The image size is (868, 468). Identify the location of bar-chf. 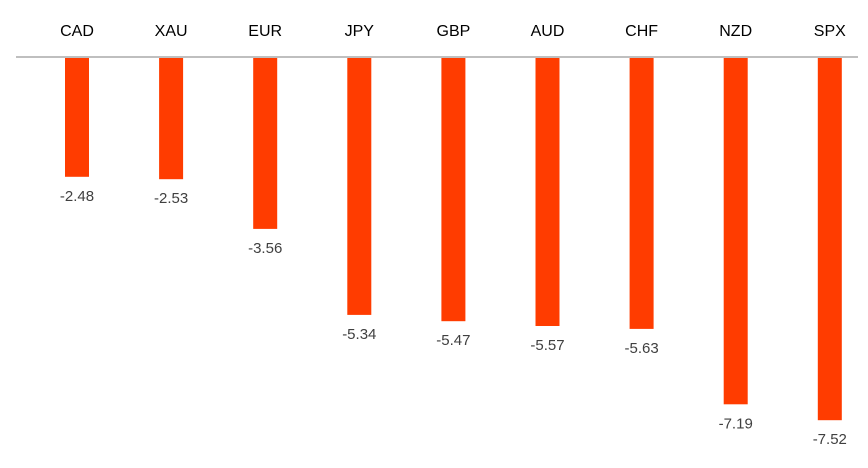
(641, 193).